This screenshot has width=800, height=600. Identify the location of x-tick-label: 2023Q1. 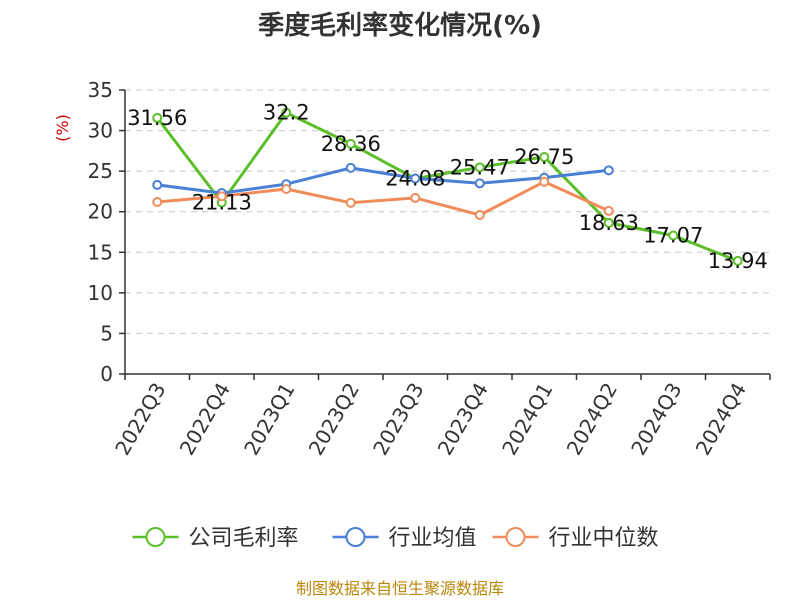
(269, 419).